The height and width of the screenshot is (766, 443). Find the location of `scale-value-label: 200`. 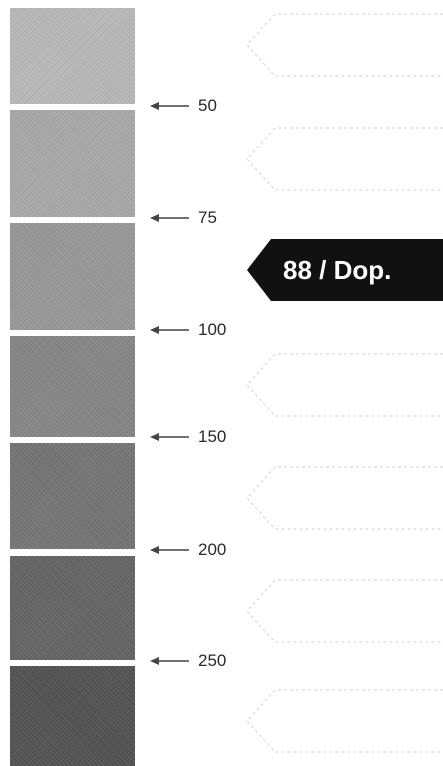

scale-value-label: 200 is located at coordinates (212, 549).